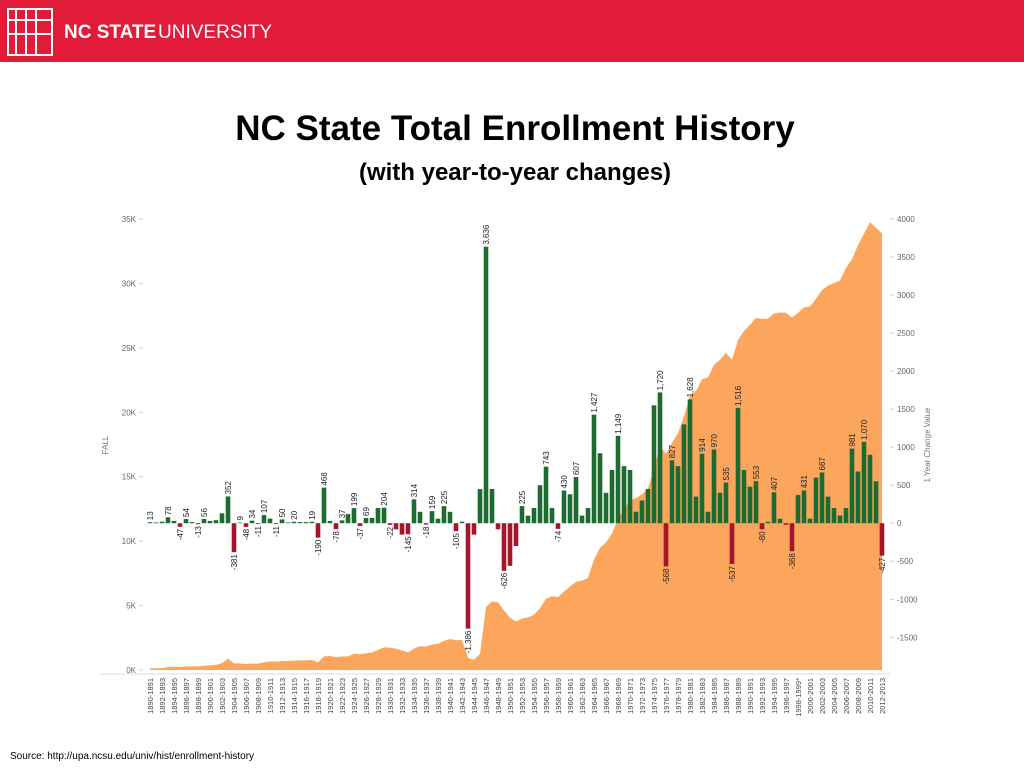 This screenshot has width=1024, height=773. I want to click on data-label: 107, so click(264, 506).